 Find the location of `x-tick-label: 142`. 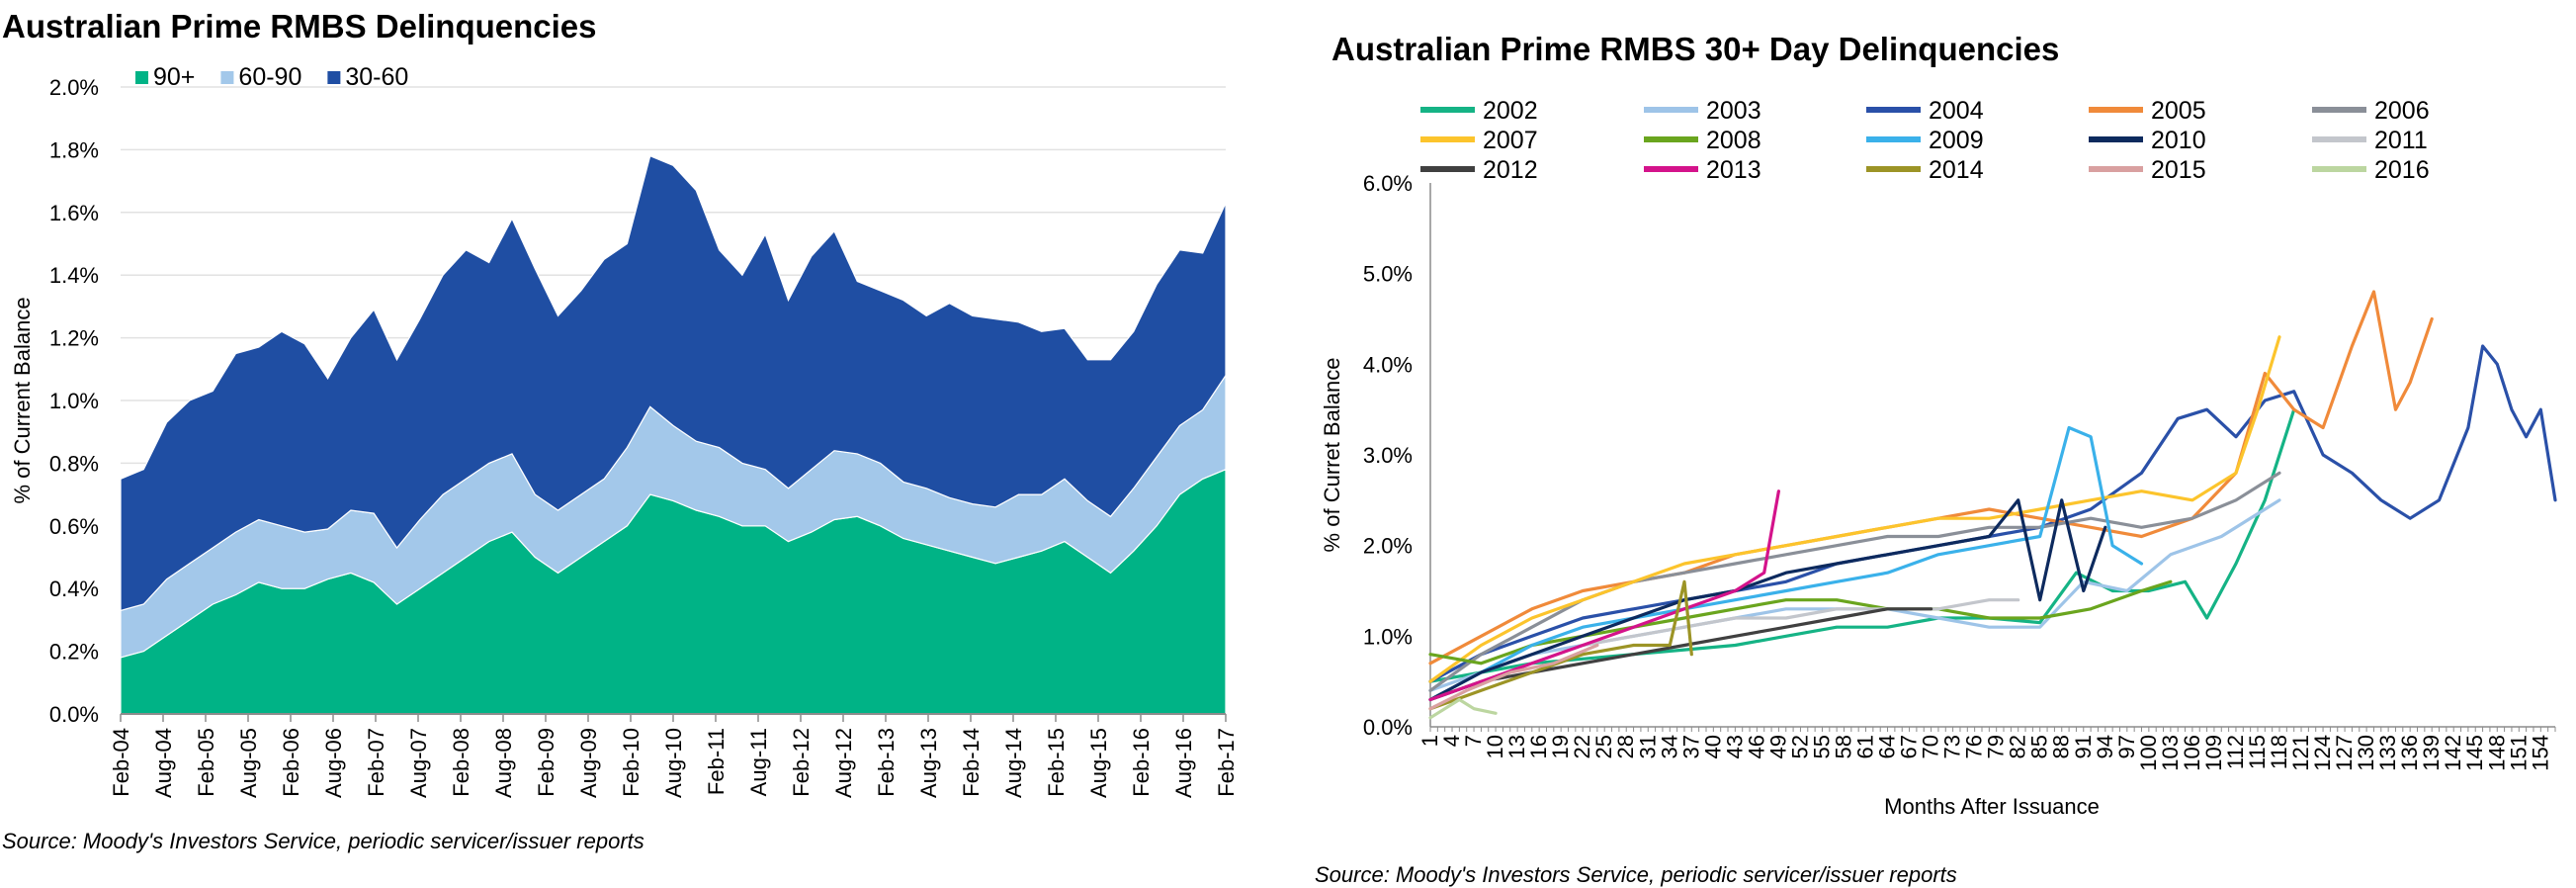

x-tick-label: 142 is located at coordinates (2453, 753).